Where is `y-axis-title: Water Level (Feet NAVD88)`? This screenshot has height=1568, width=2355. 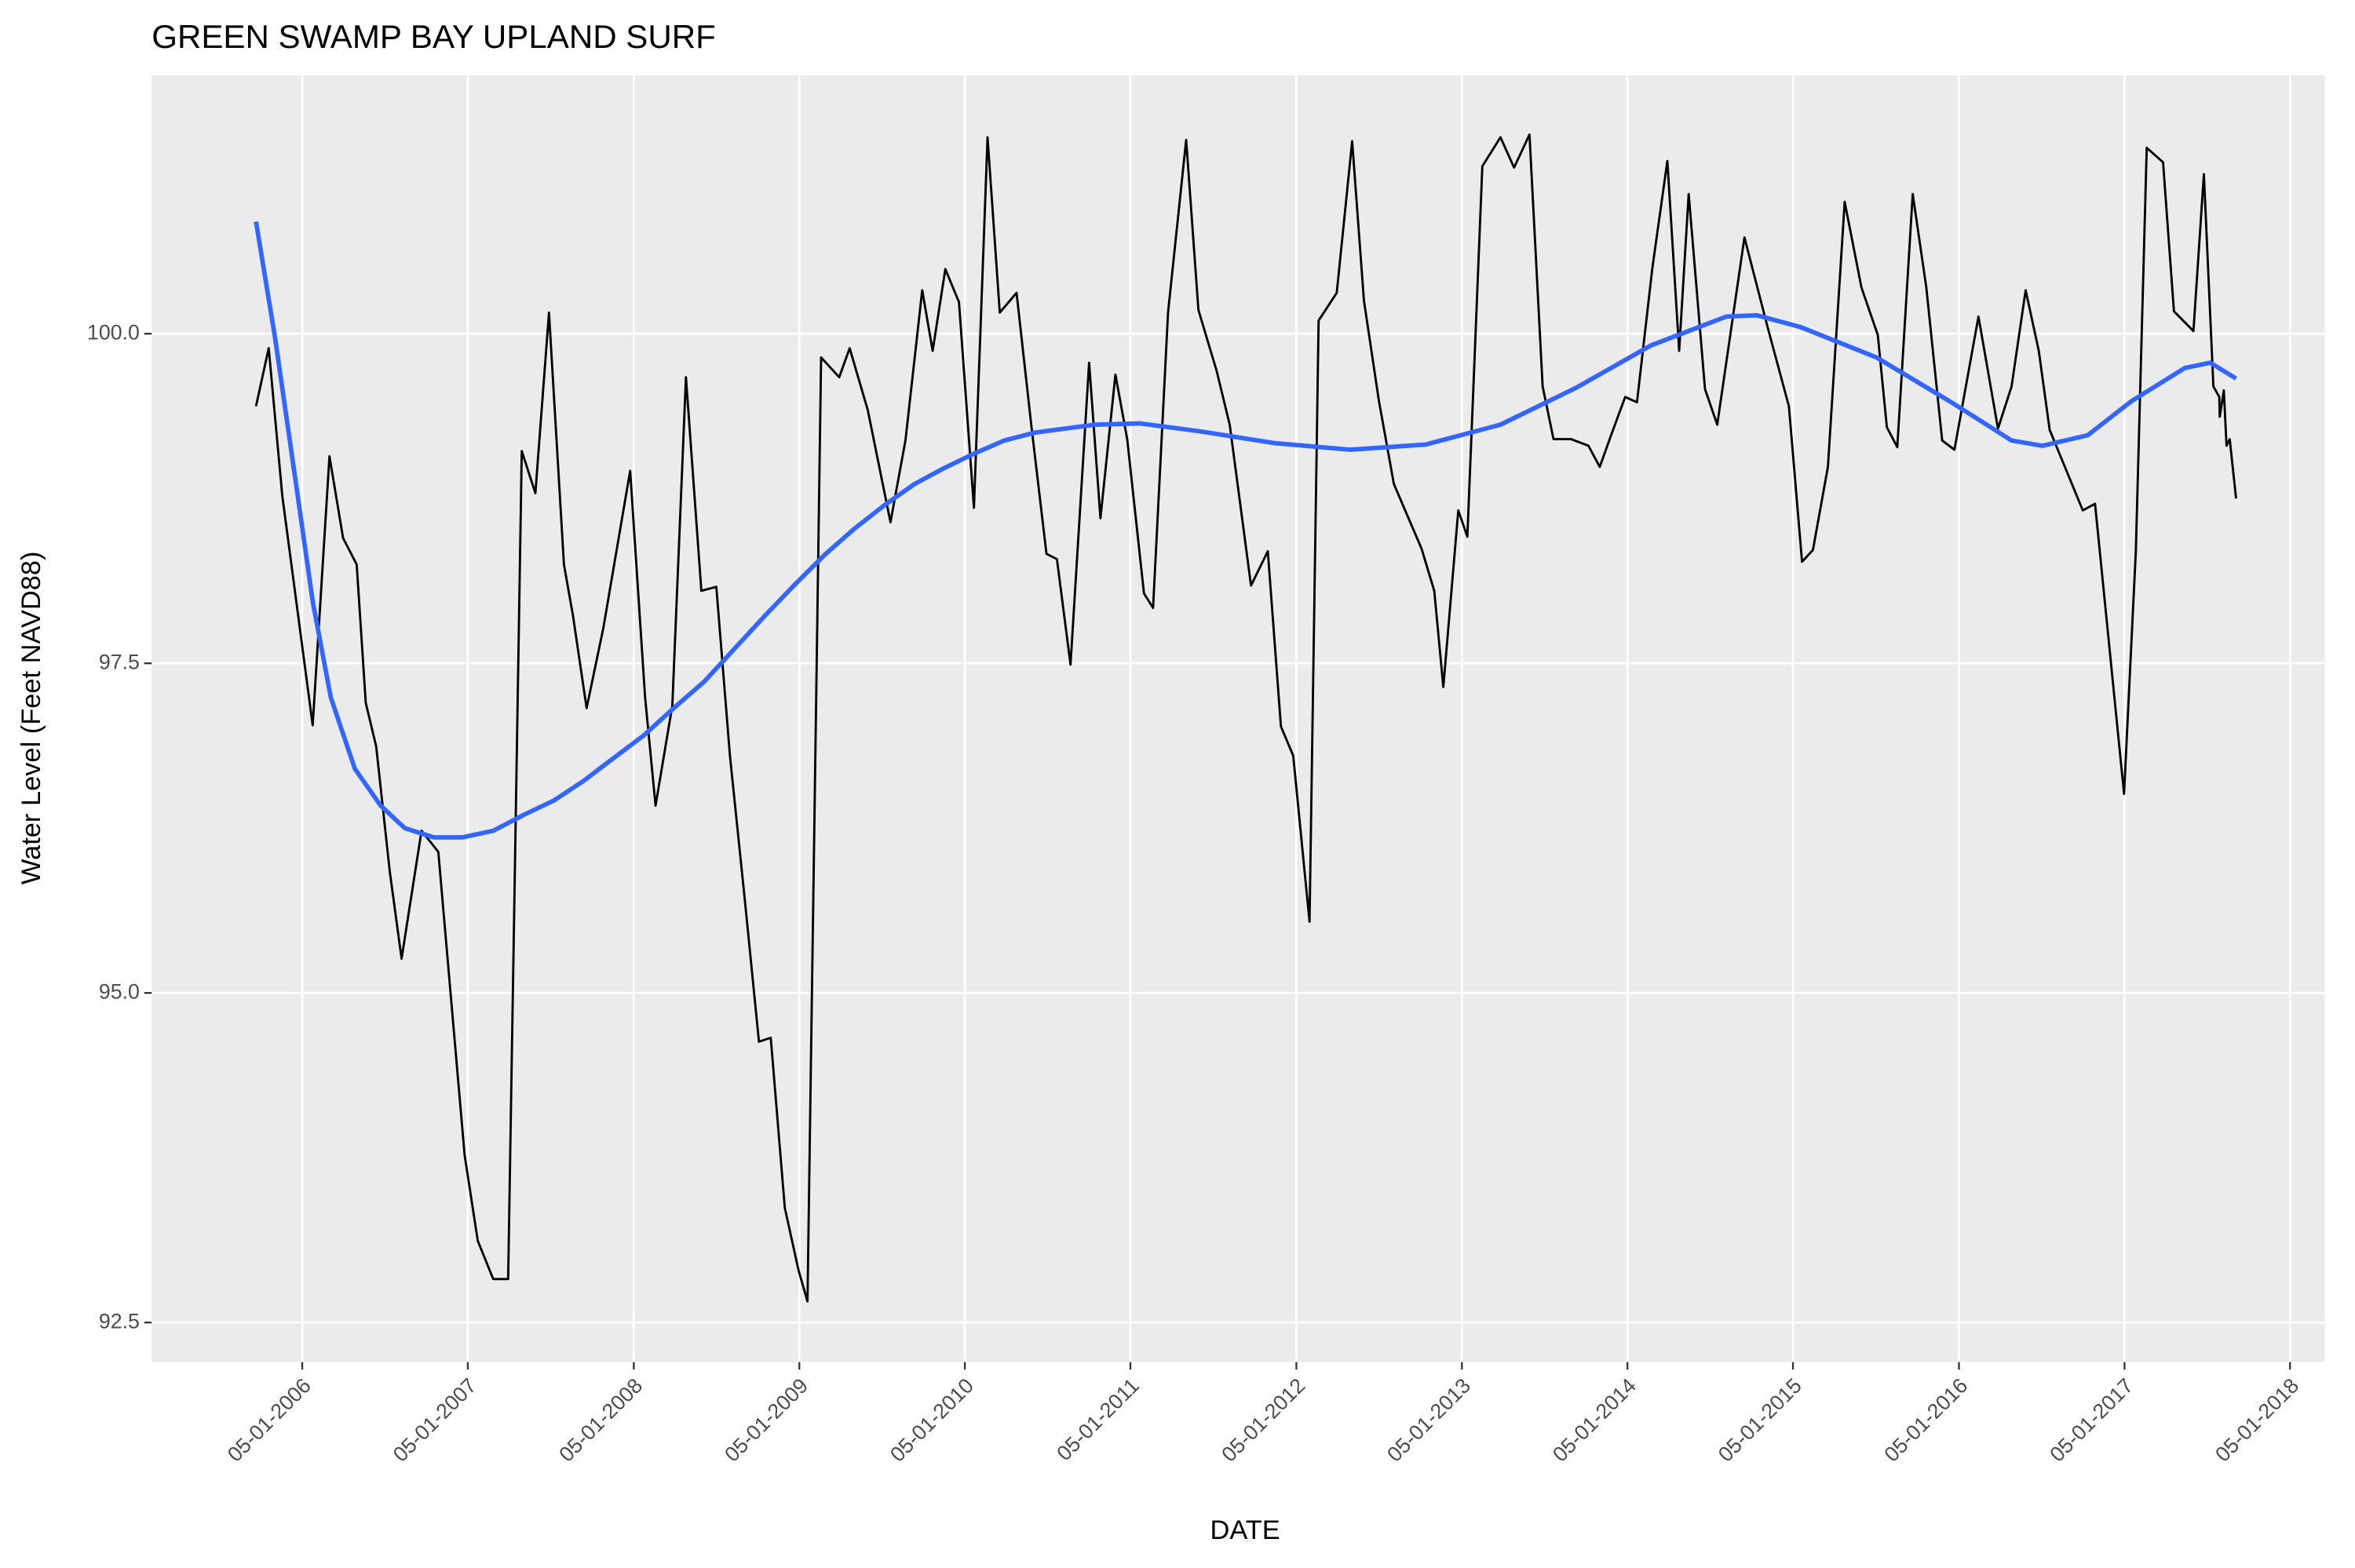
y-axis-title: Water Level (Feet NAVD88) is located at coordinates (31, 717).